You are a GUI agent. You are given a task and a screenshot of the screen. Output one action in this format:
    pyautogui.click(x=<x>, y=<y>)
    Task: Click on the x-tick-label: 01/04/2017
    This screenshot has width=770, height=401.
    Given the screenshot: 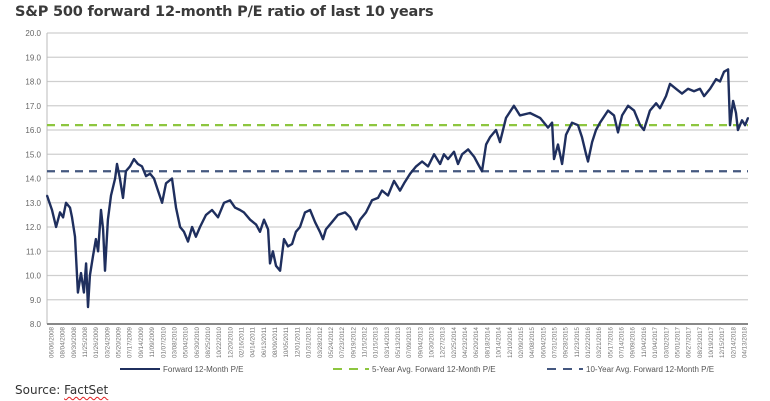 What is the action you would take?
    pyautogui.click(x=655, y=342)
    